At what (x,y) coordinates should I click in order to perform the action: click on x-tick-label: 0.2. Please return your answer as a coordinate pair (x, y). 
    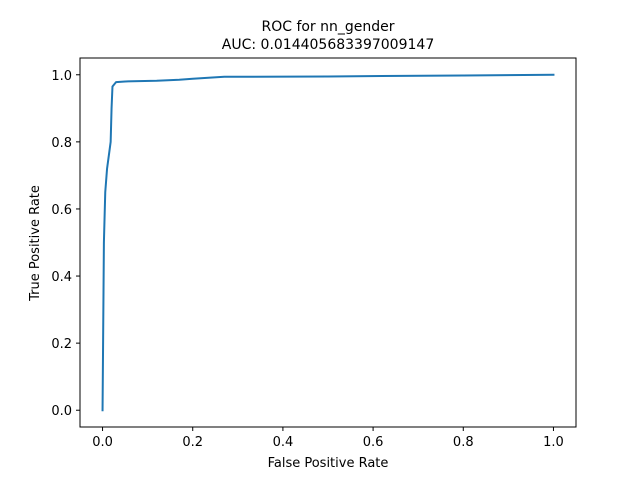
    Looking at the image, I should click on (192, 442).